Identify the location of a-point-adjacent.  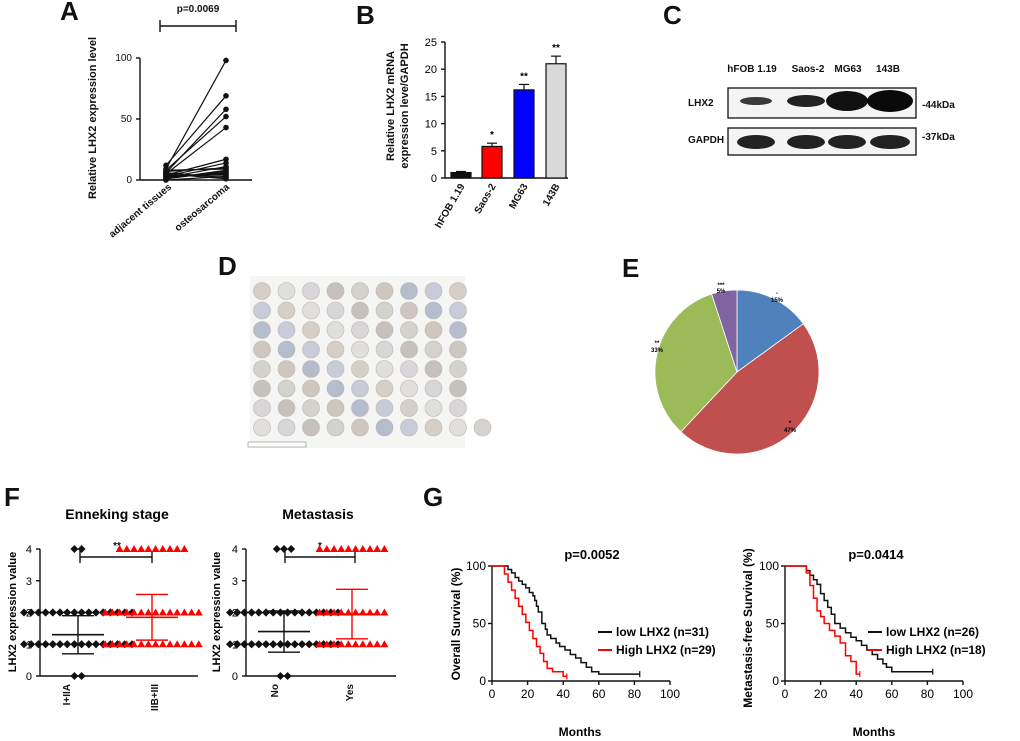
(166, 170).